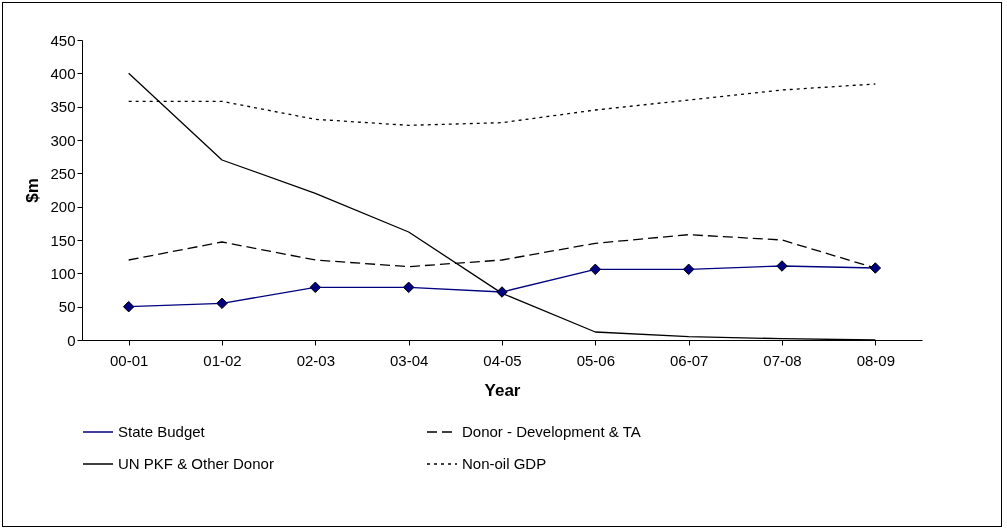 The height and width of the screenshot is (531, 1007). Describe the element at coordinates (63, 273) in the screenshot. I see `y-tick-label: 100` at that location.